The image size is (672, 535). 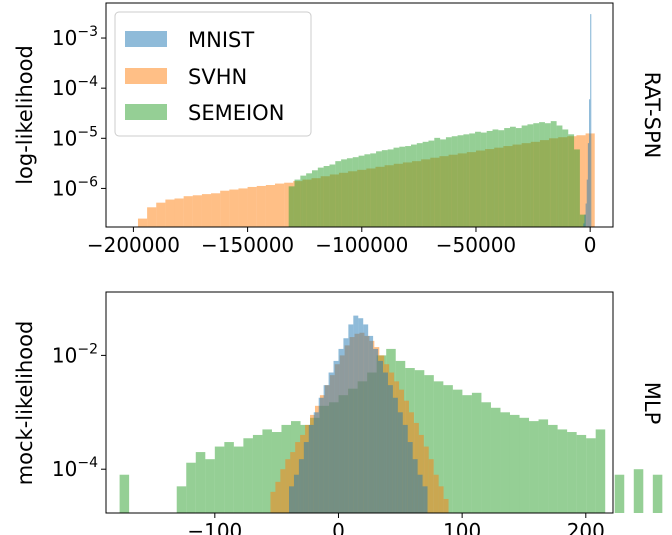 I want to click on side-label-mlp: MLP, so click(x=652, y=403).